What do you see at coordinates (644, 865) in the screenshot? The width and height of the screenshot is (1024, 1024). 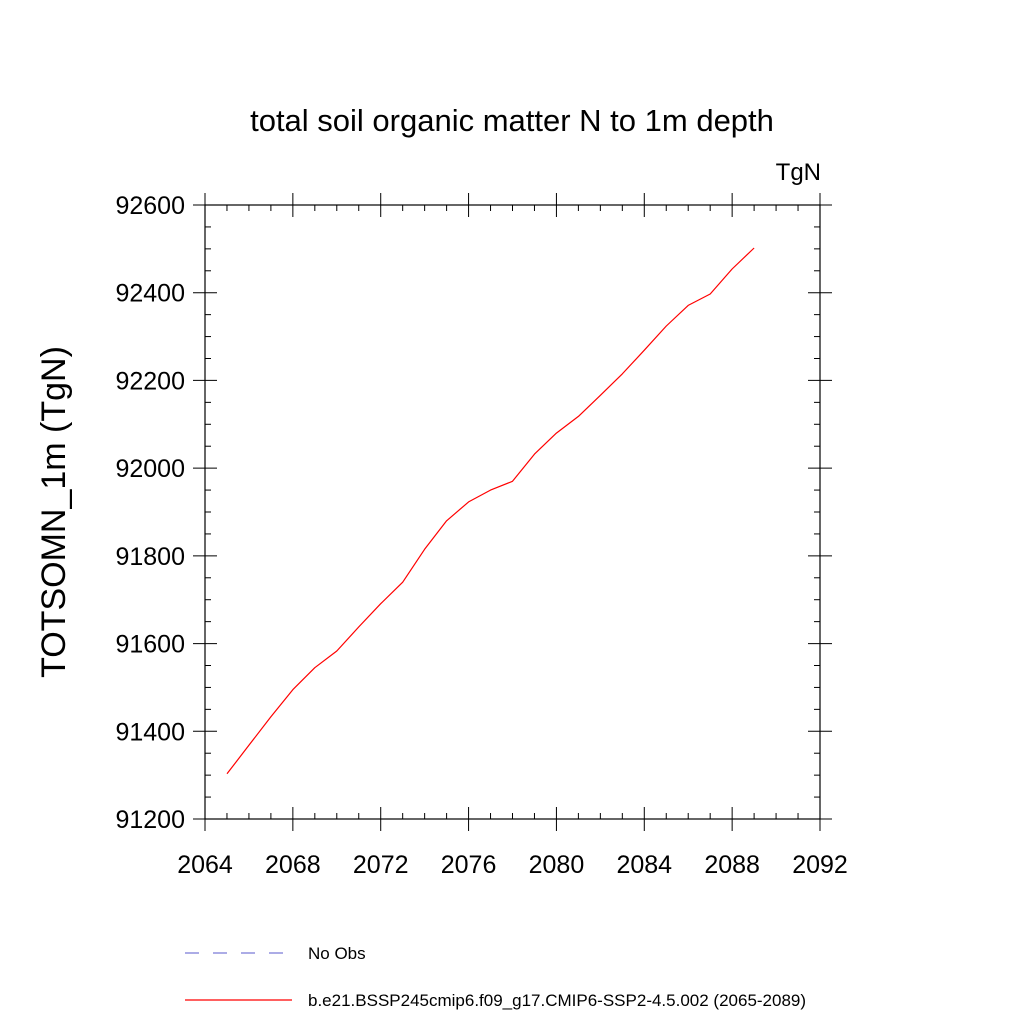 I see `x-tick-label: 2084` at bounding box center [644, 865].